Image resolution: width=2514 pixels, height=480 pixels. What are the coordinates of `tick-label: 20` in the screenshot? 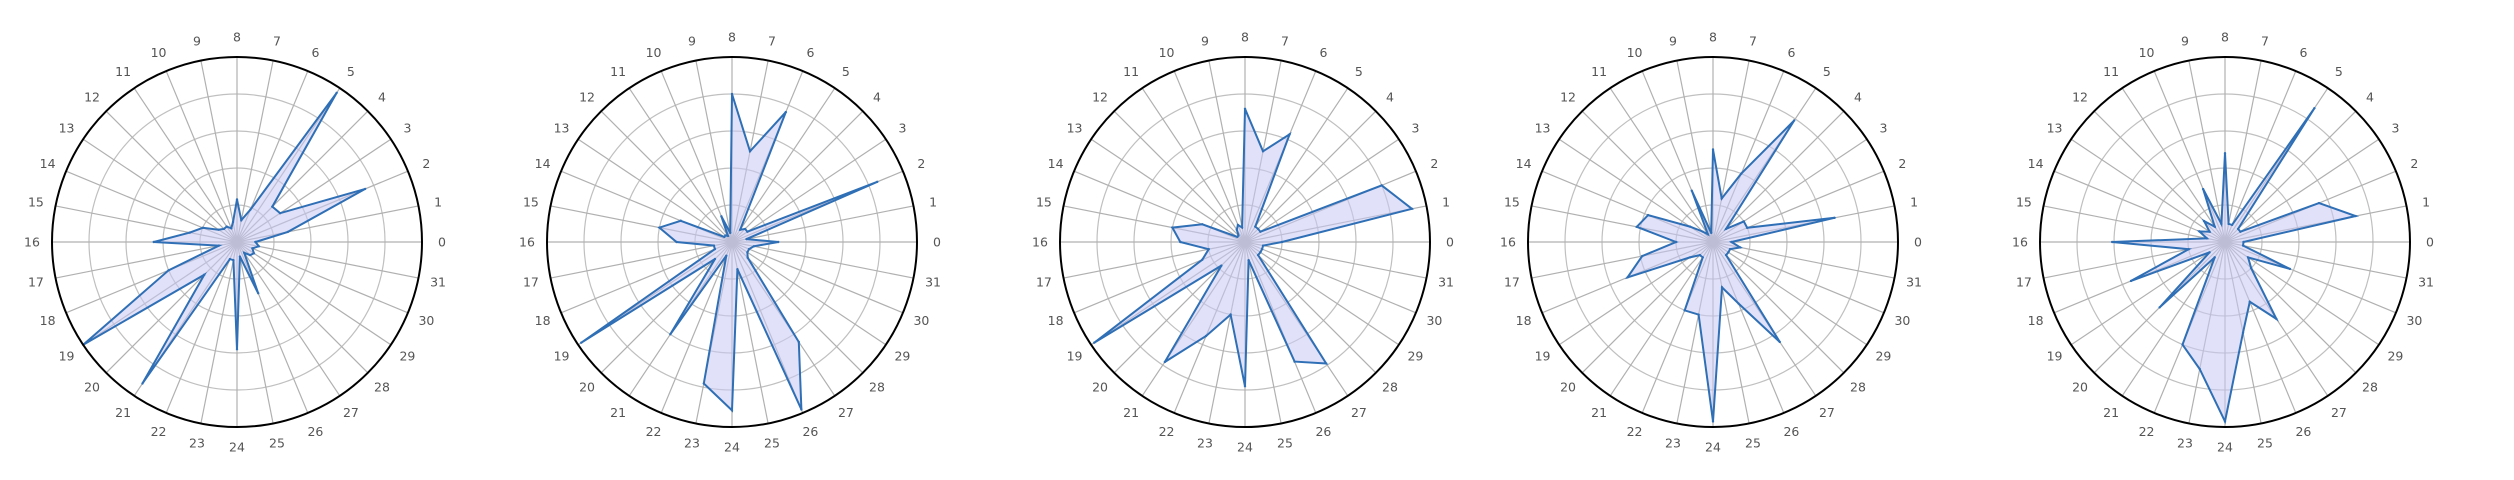 It's located at (2080, 386).